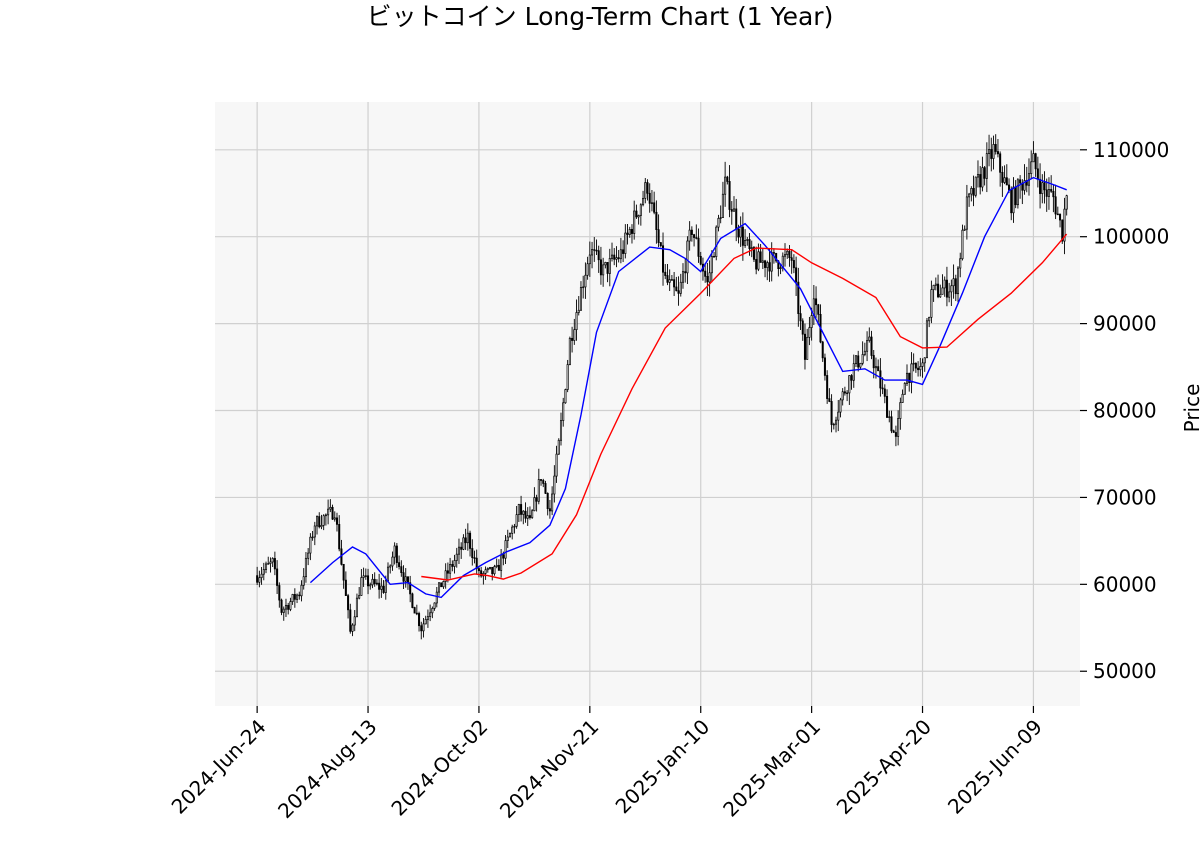 This screenshot has height=862, width=1200. What do you see at coordinates (1125, 497) in the screenshot?
I see `y-tick-label: 70000` at bounding box center [1125, 497].